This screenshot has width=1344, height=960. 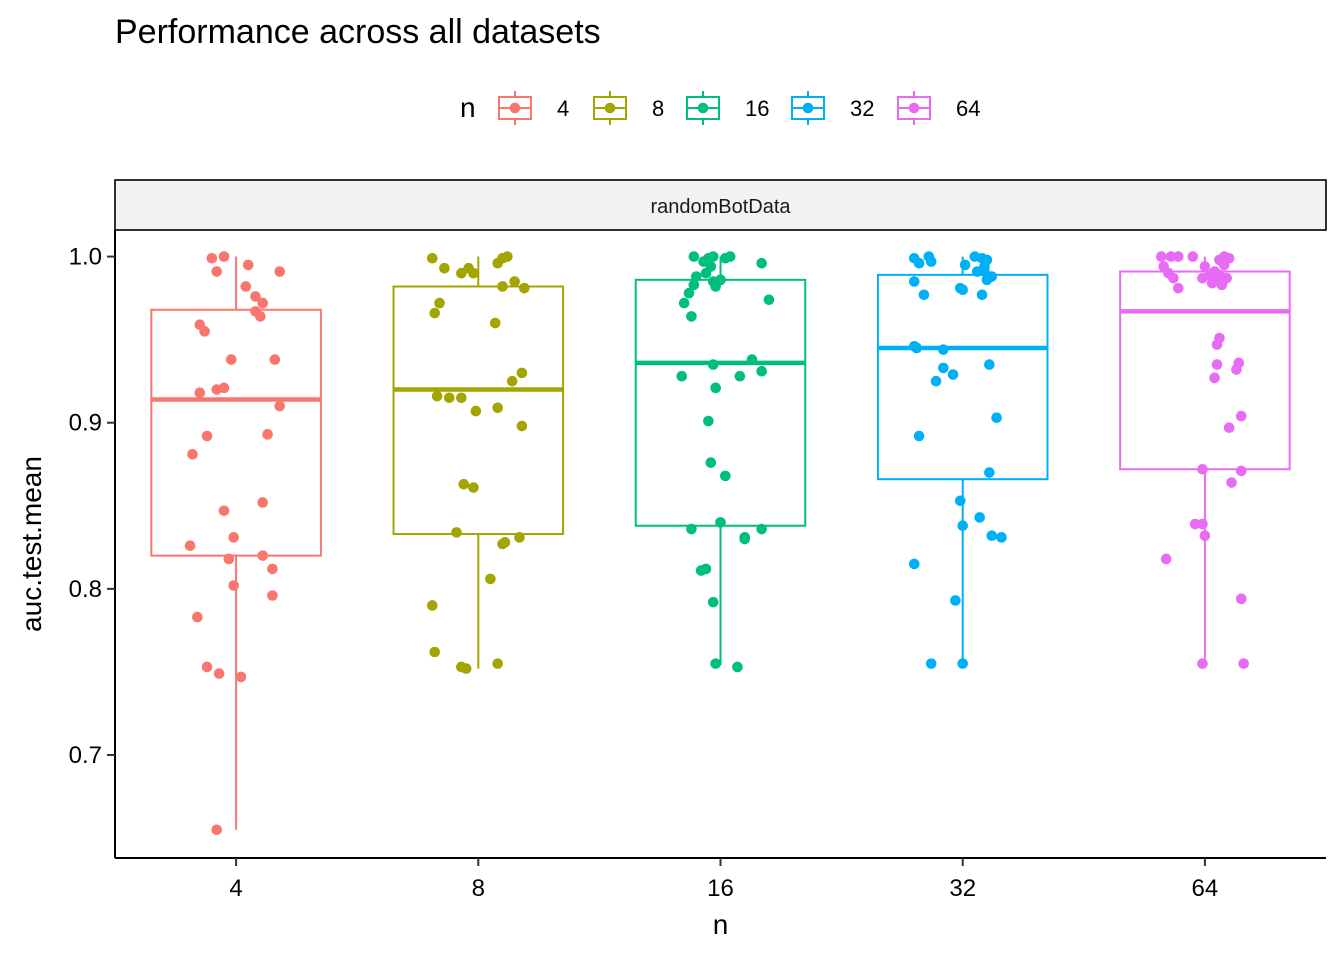 What do you see at coordinates (85, 423) in the screenshot?
I see `y-tick-label: 0.9` at bounding box center [85, 423].